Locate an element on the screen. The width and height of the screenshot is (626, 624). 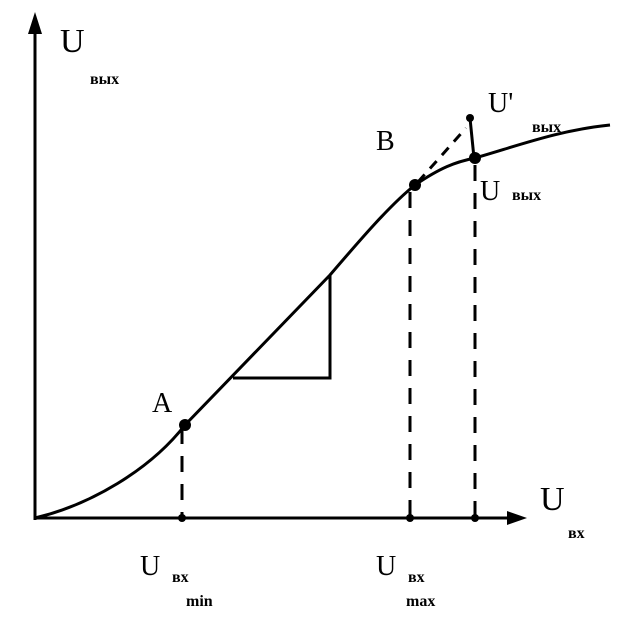
xmax-sub: вх is located at coordinates (416, 577).